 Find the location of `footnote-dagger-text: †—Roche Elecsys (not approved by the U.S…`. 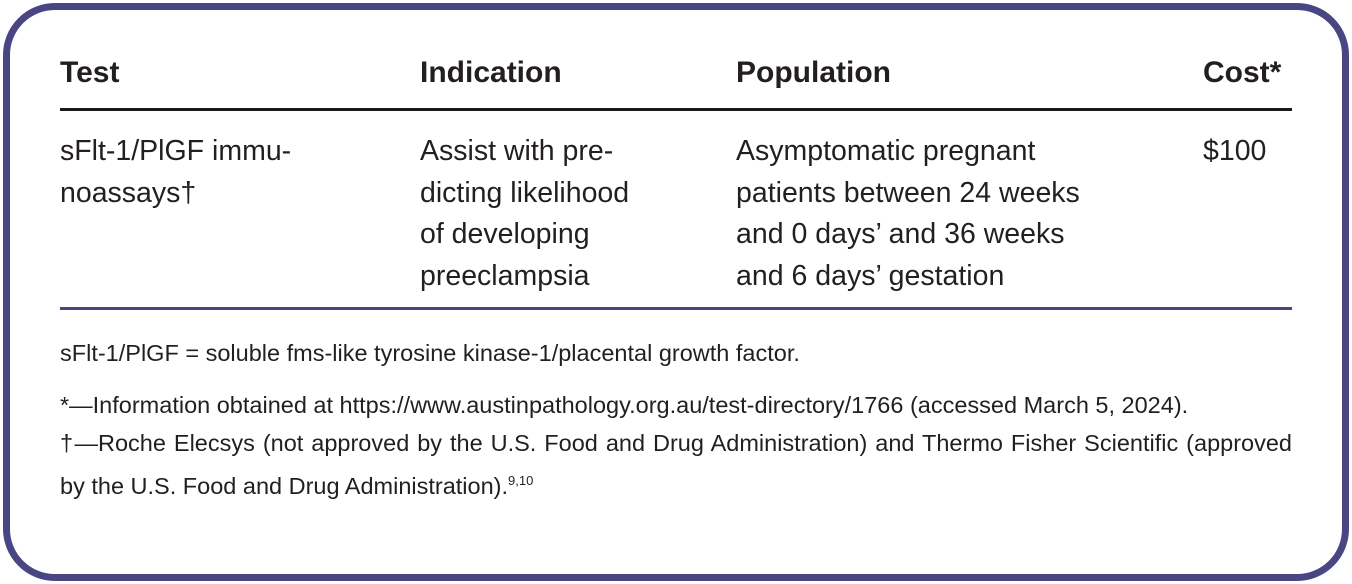

footnote-dagger-text: †—Roche Elecsys (not approved by the U.S… is located at coordinates (676, 464).